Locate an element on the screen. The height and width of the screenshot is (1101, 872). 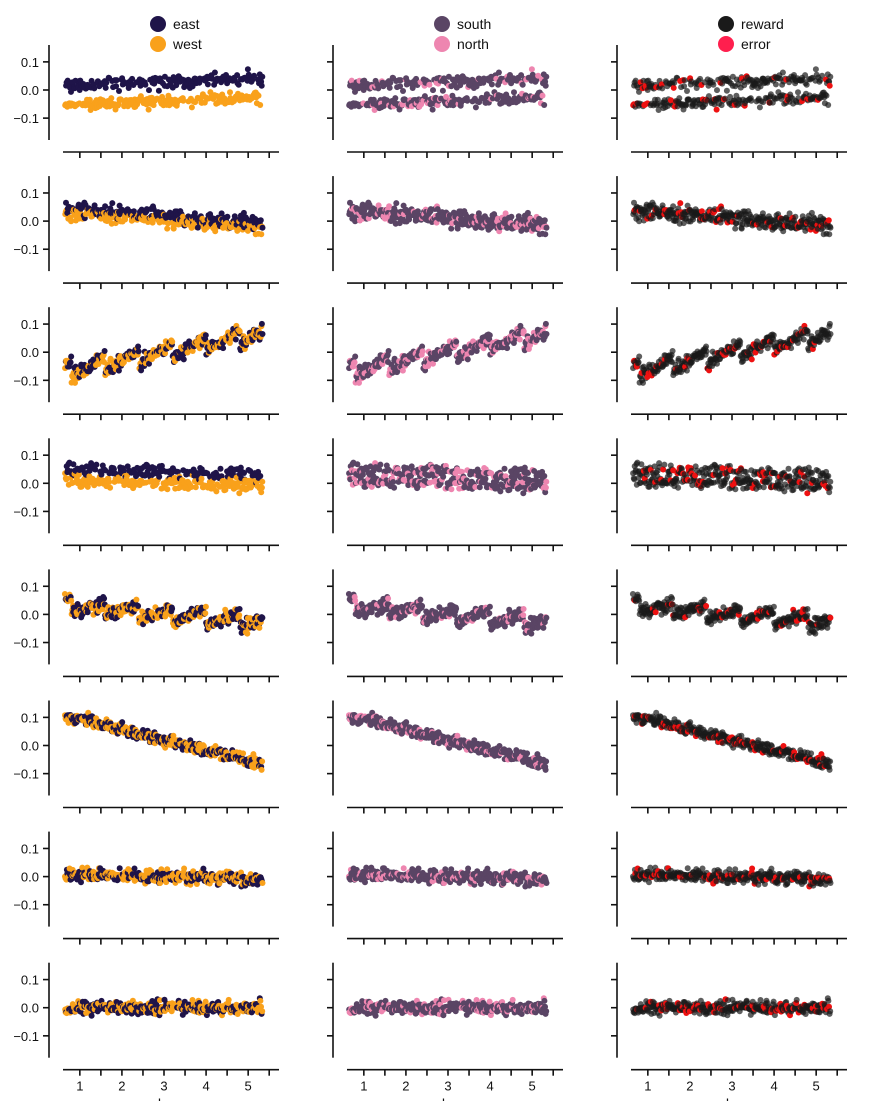
panel-r4-c1: −0.10.00.1 is located at coordinates (146, 495).